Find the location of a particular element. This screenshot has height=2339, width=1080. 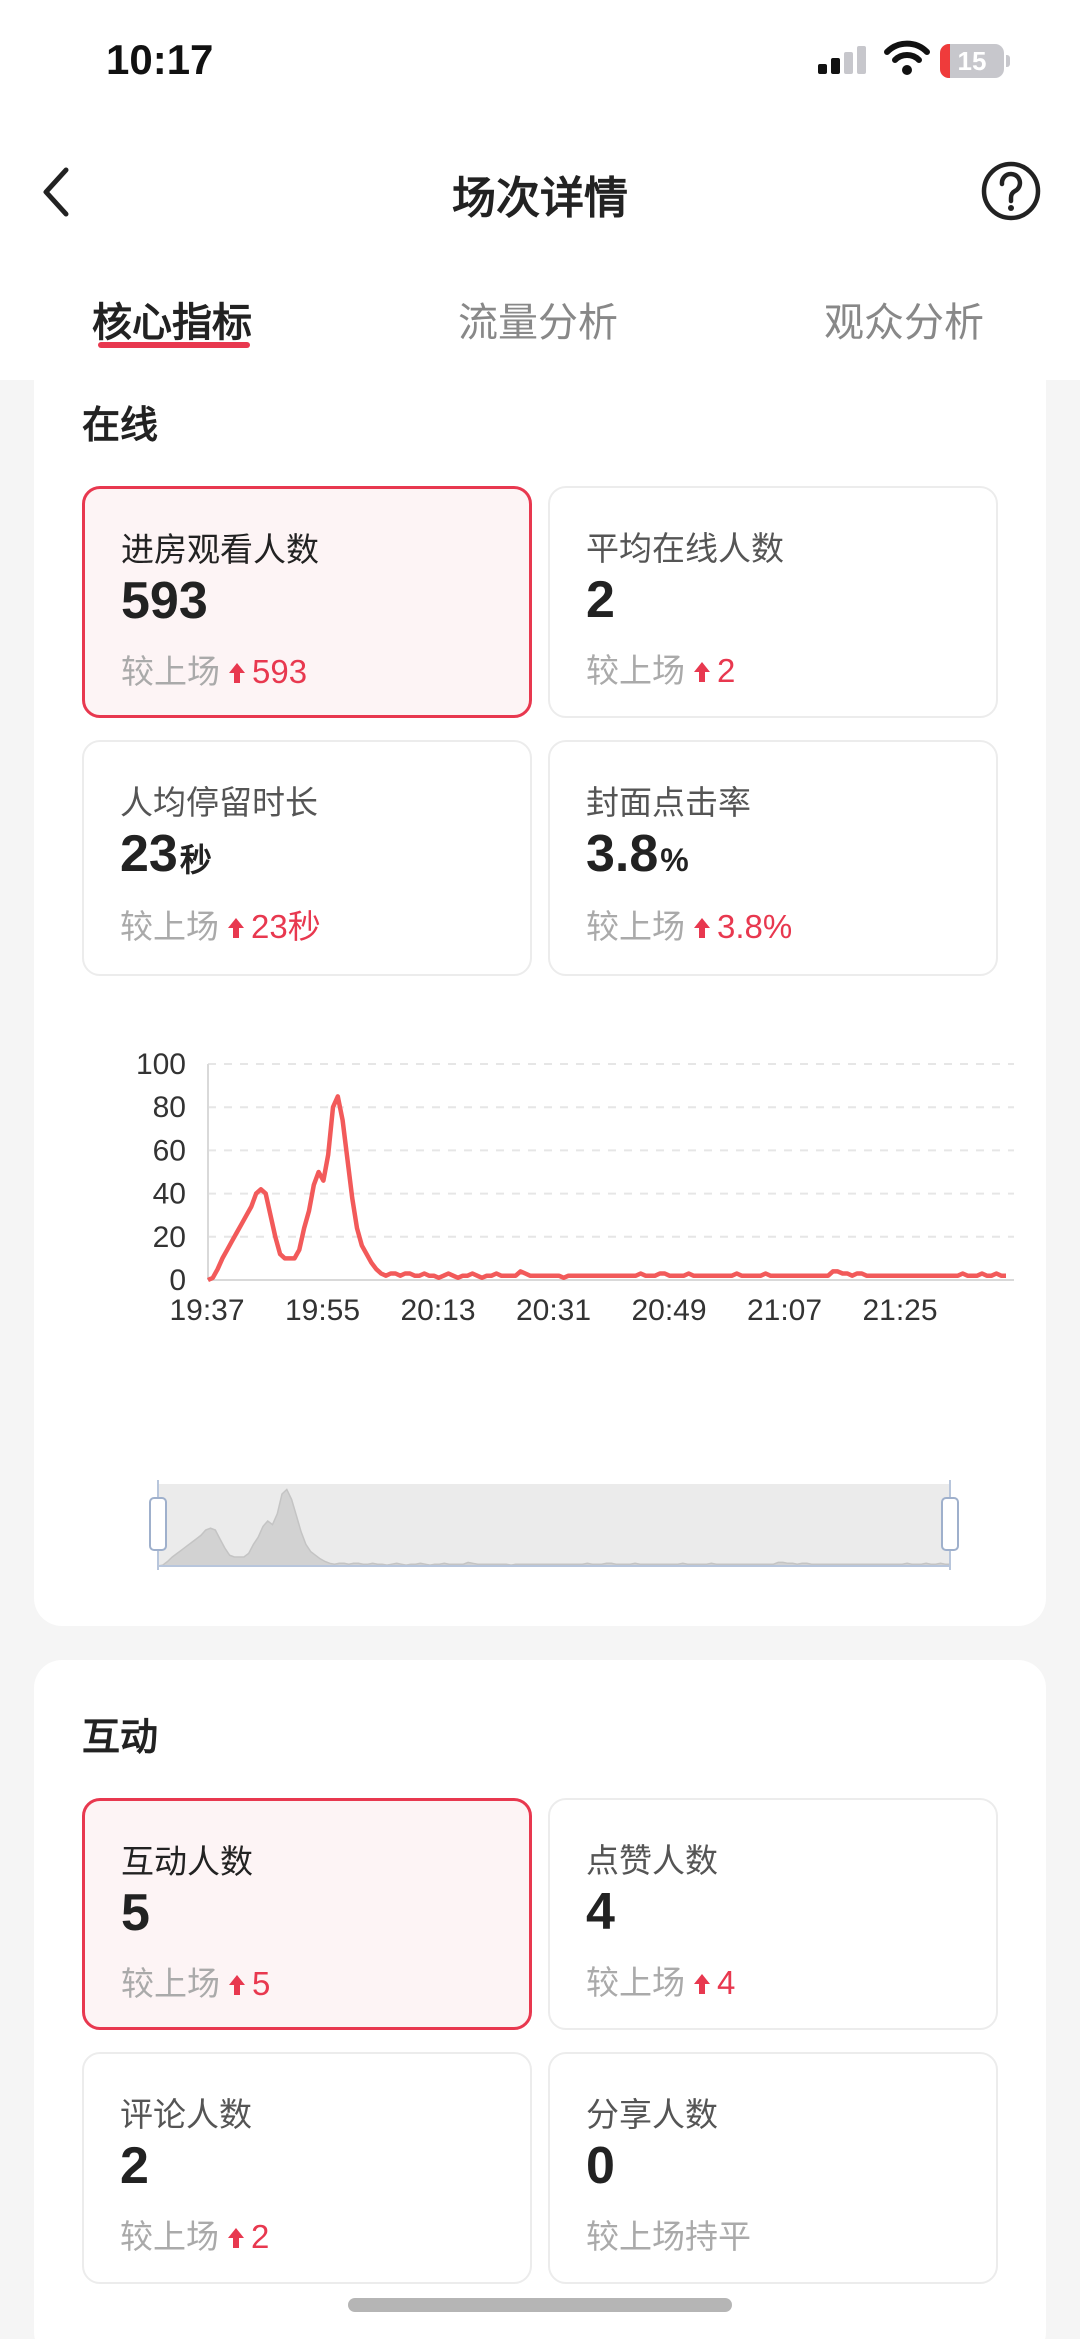

x-tick-label: 20:13 is located at coordinates (437, 1310).